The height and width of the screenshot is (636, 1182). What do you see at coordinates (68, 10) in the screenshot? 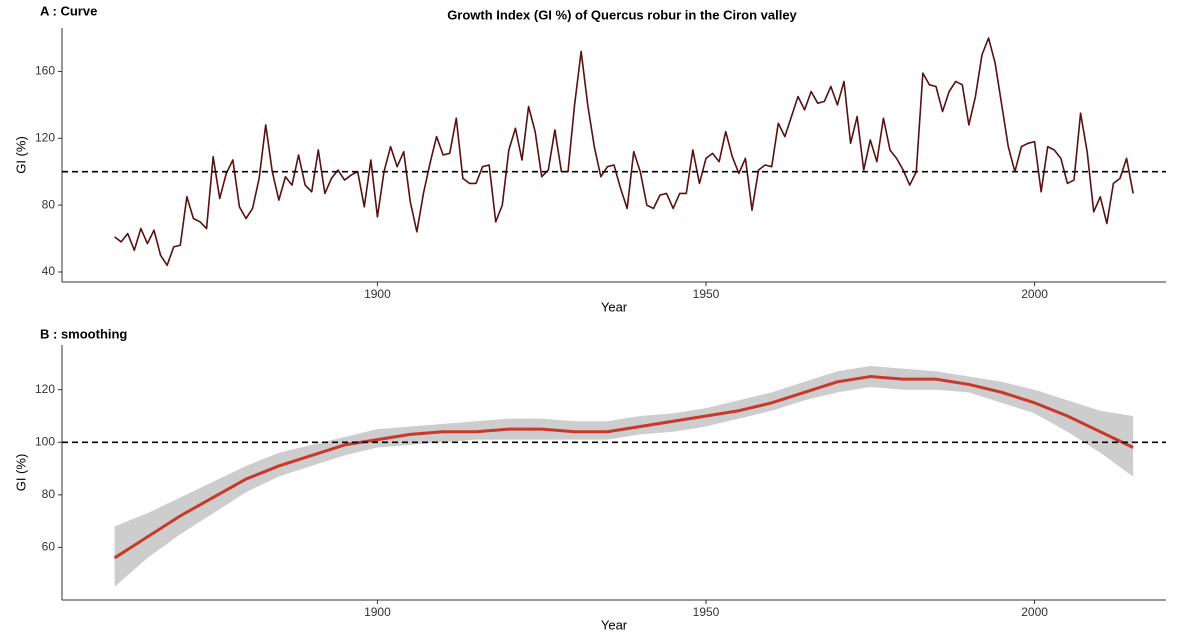
I see `panel-label: A : Curve` at bounding box center [68, 10].